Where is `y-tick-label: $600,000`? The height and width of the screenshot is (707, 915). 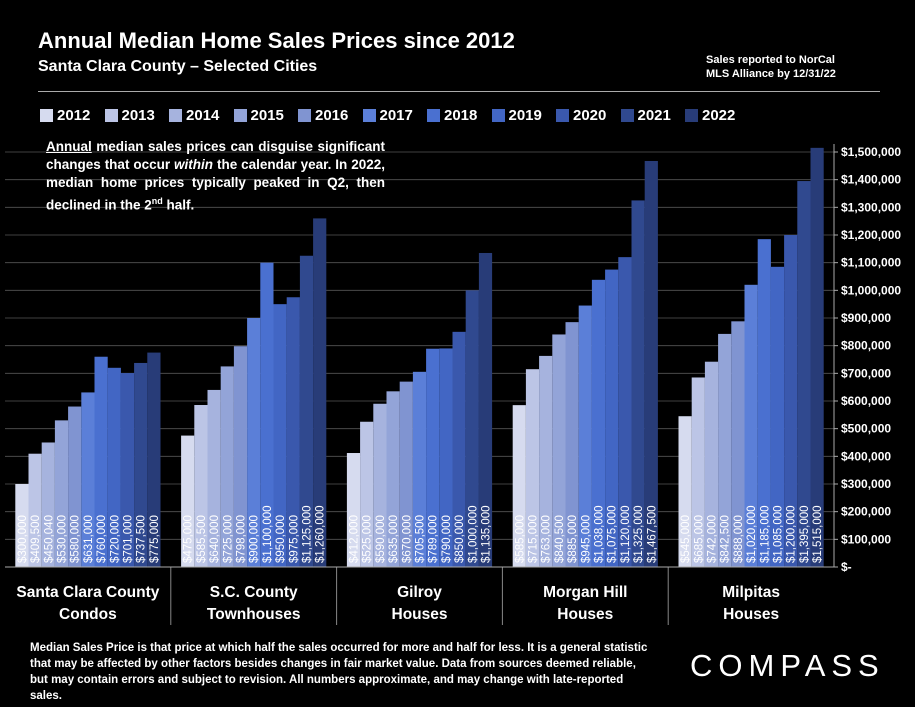
y-tick-label: $600,000 is located at coordinates (866, 401).